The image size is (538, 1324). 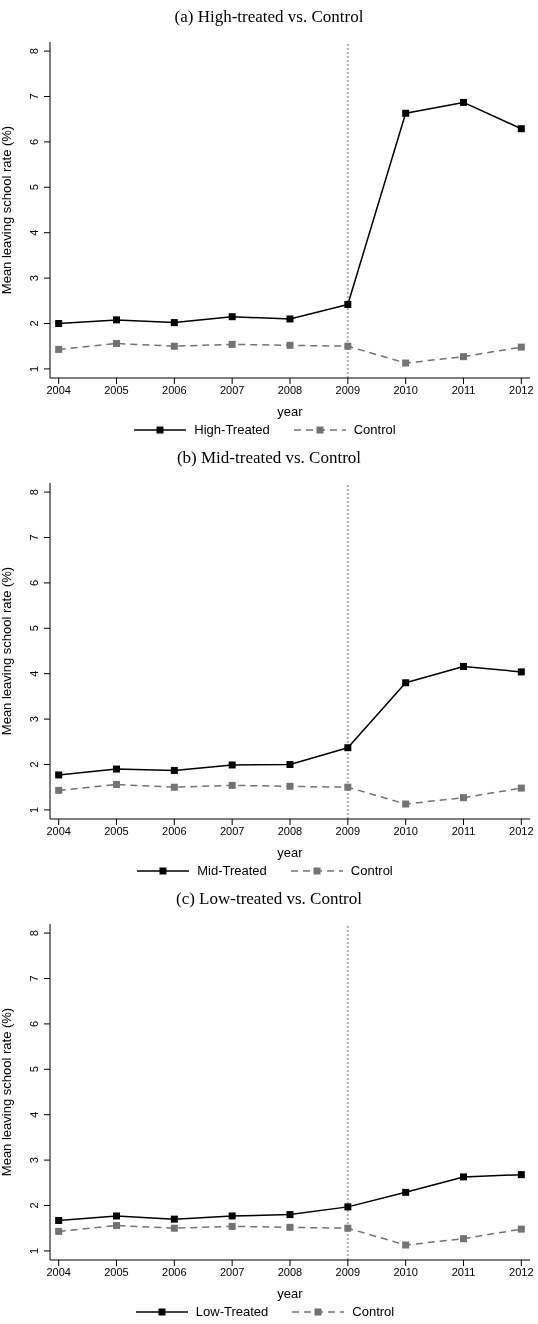 I want to click on chart-title: (b) Mid-treated vs. Control, so click(x=269, y=458).